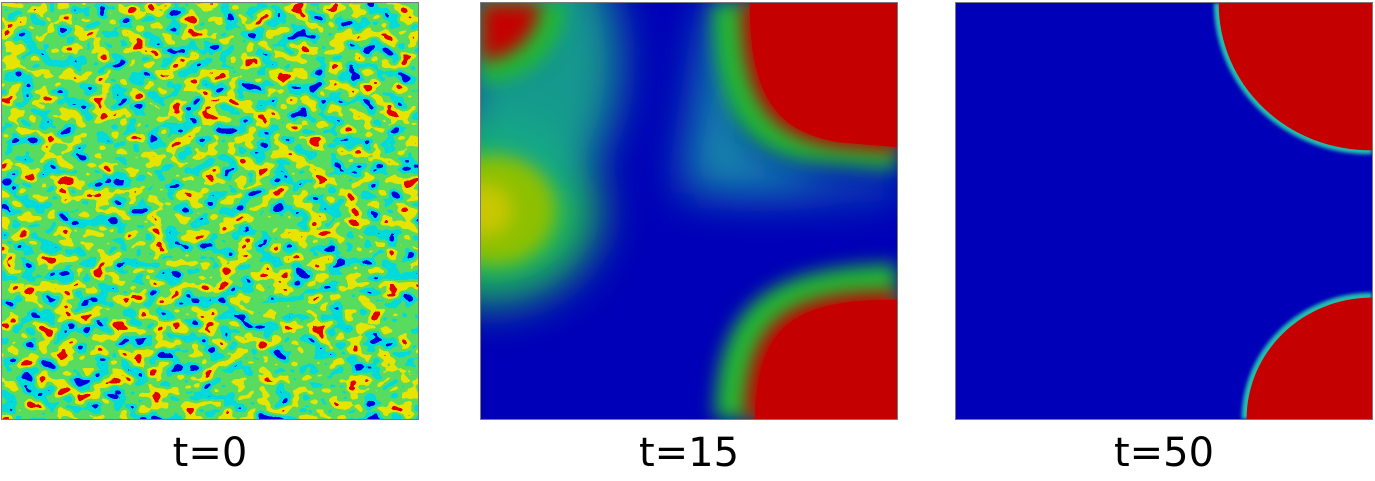 This screenshot has width=1375, height=481. I want to click on caption-t0: t=0, so click(210, 453).